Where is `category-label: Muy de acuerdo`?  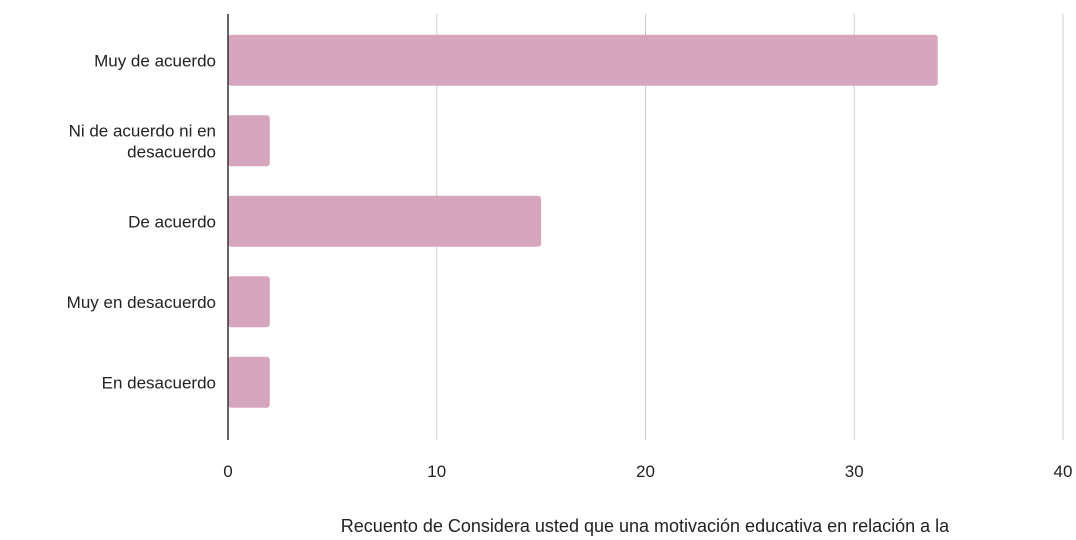
category-label: Muy de acuerdo is located at coordinates (155, 60).